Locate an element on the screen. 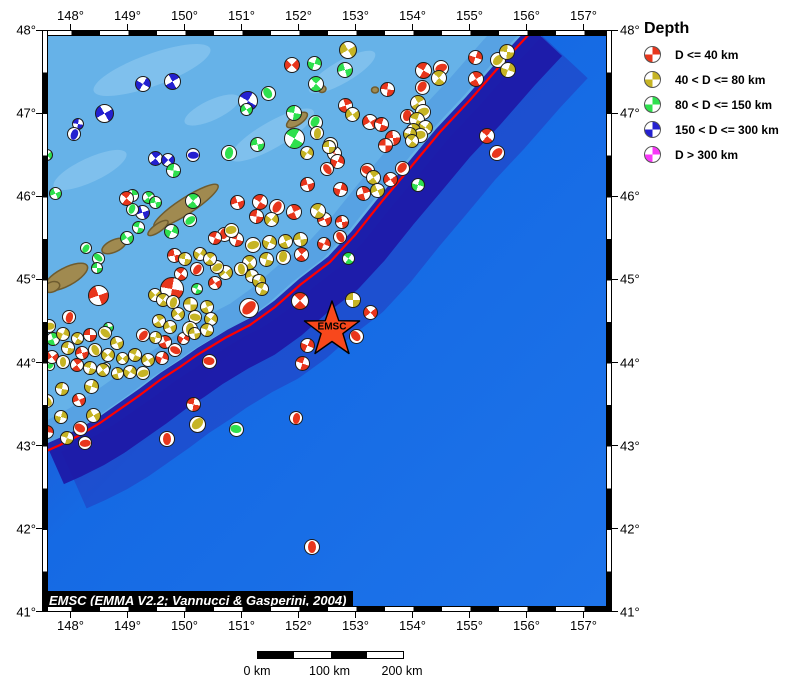 The image size is (794, 684). legend-label: 150 < D <= 300 km is located at coordinates (727, 129).